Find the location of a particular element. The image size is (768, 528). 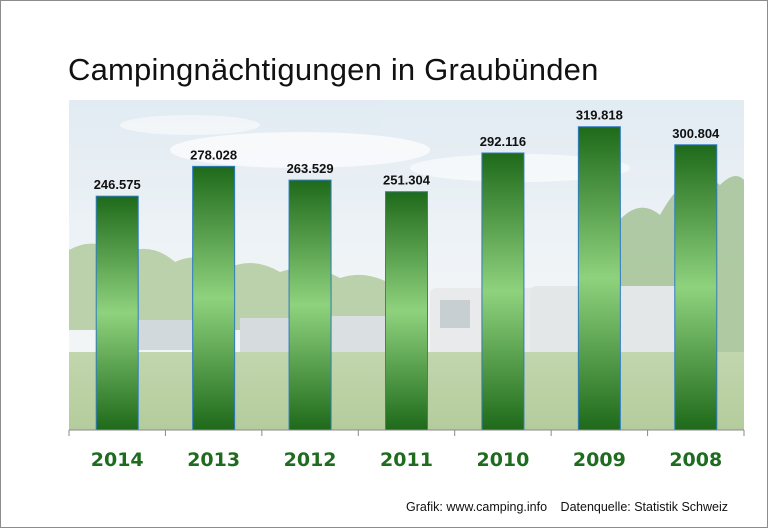

category-labels-group: 2014 2013 2012 2011 2010 2009 2008 is located at coordinates (406, 460).